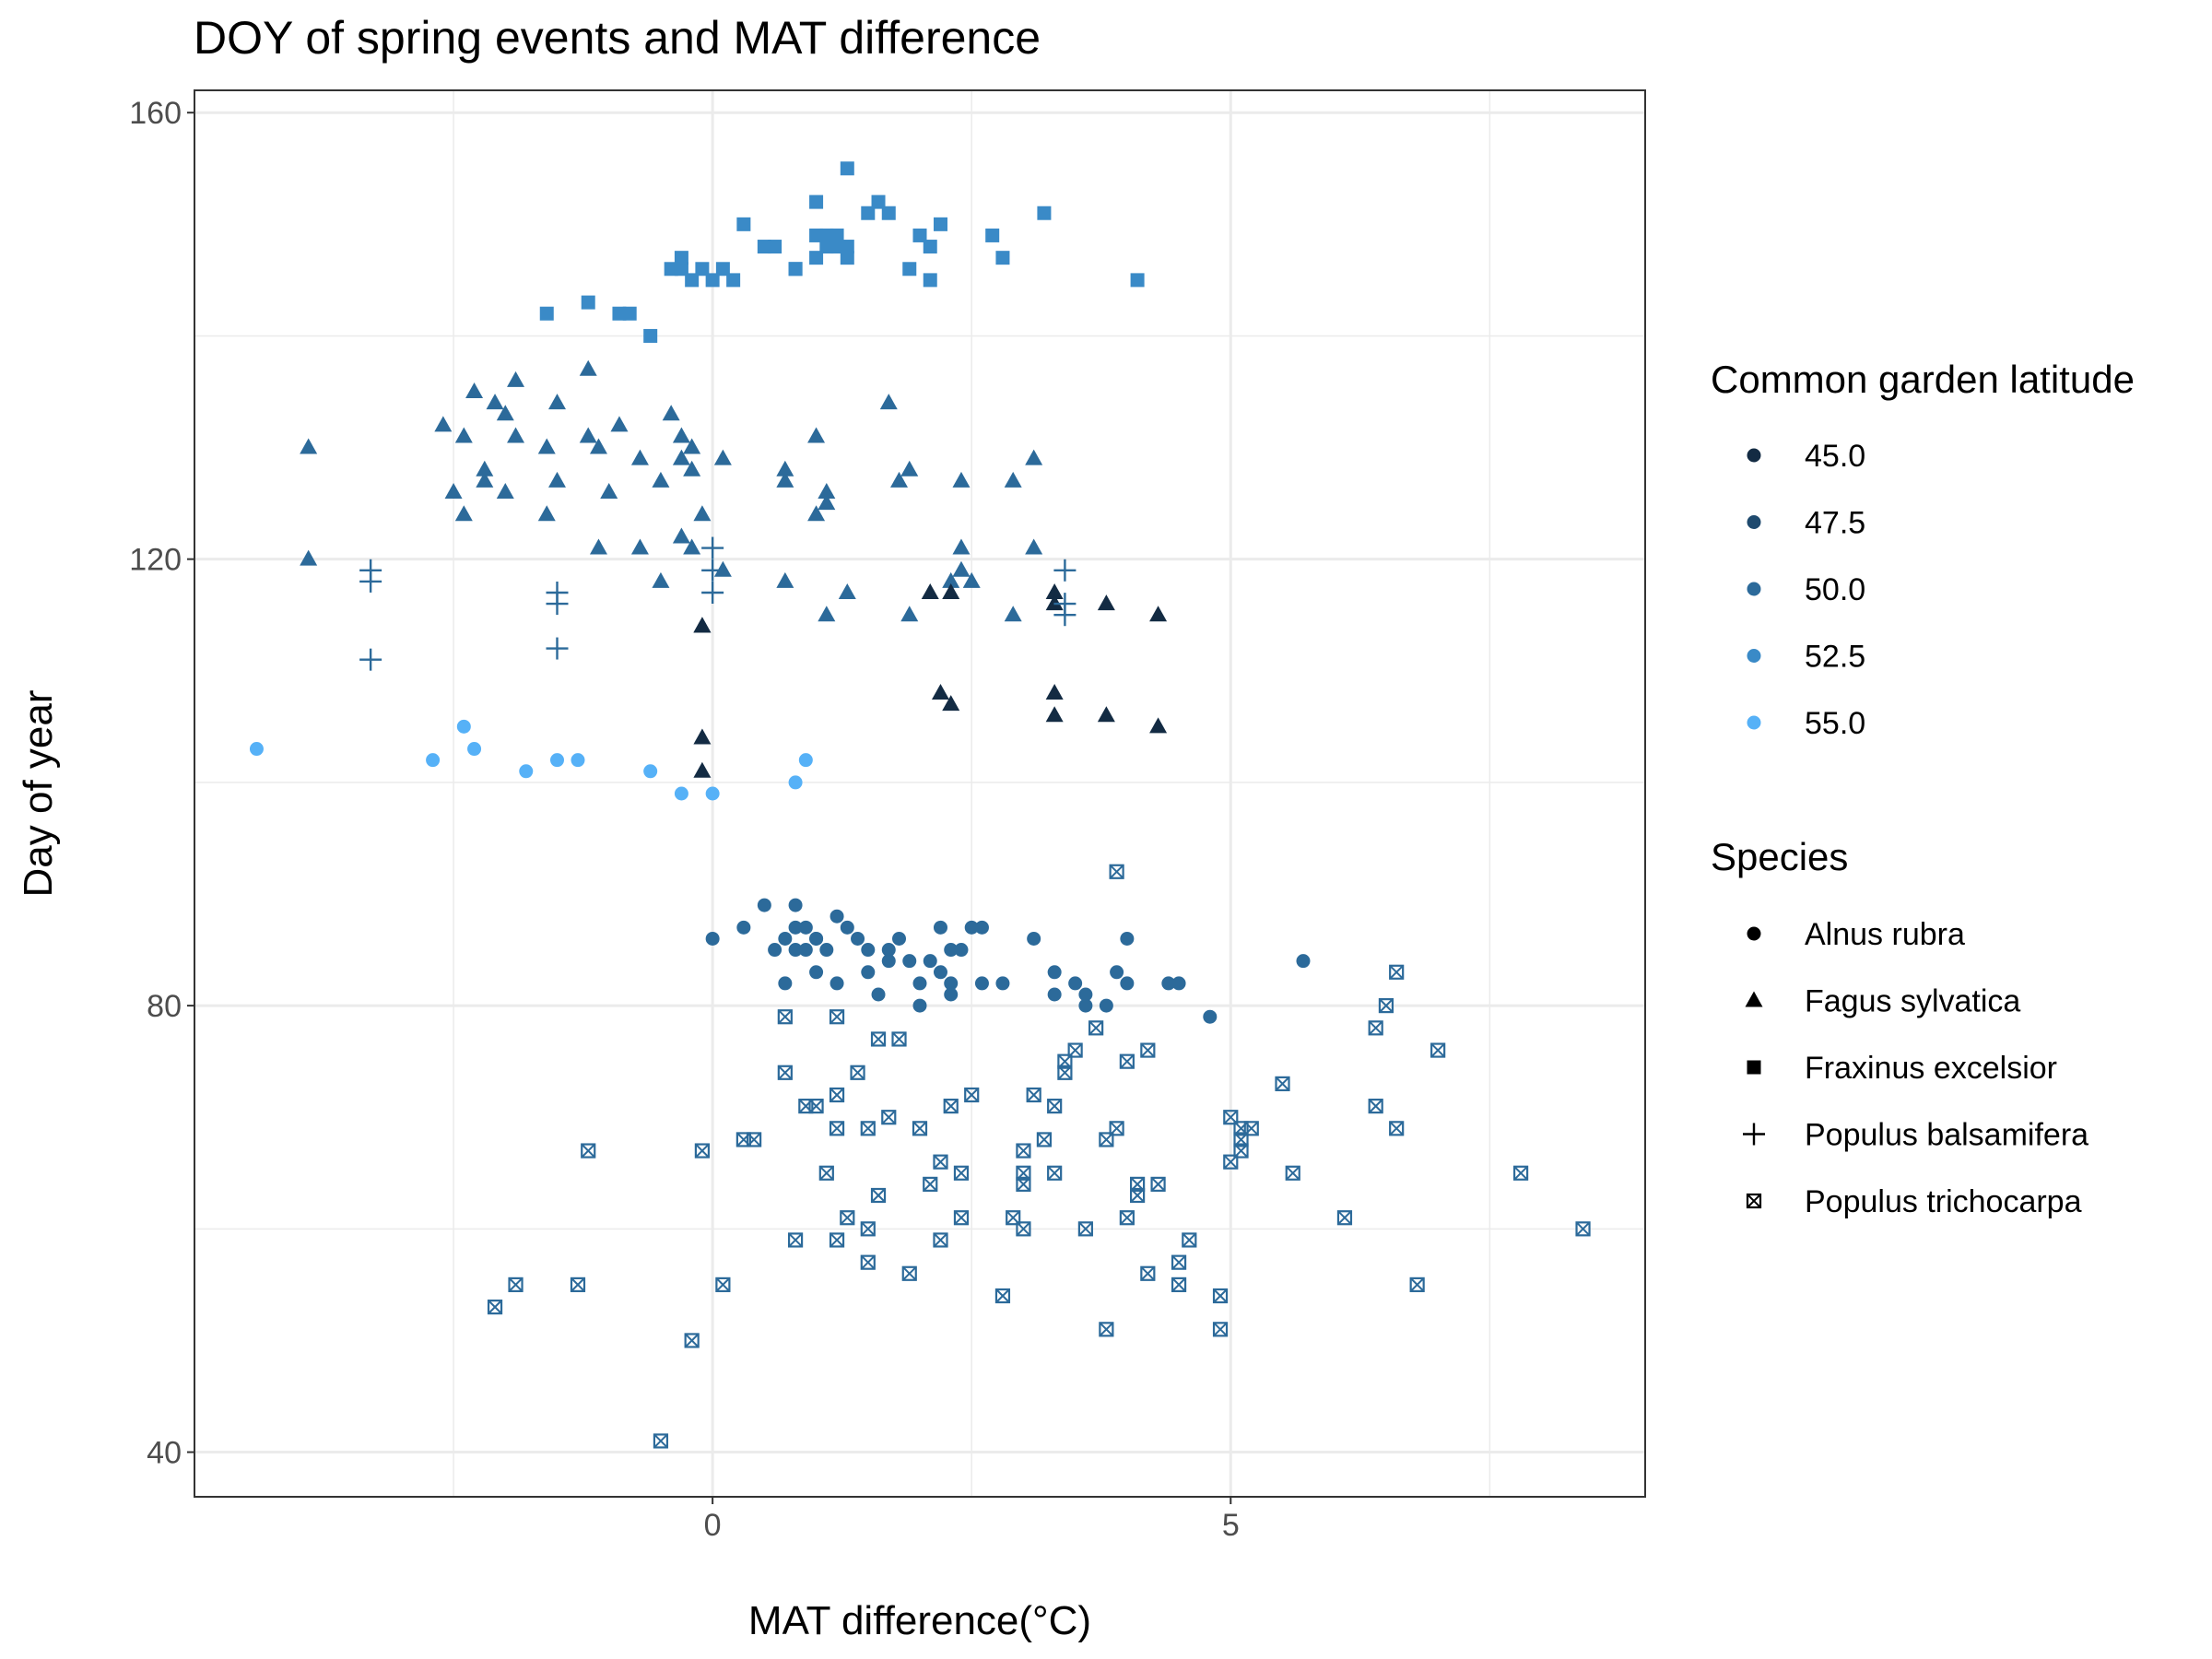 This screenshot has width=2212, height=1659. I want to click on x-tick-label: 0, so click(713, 1525).